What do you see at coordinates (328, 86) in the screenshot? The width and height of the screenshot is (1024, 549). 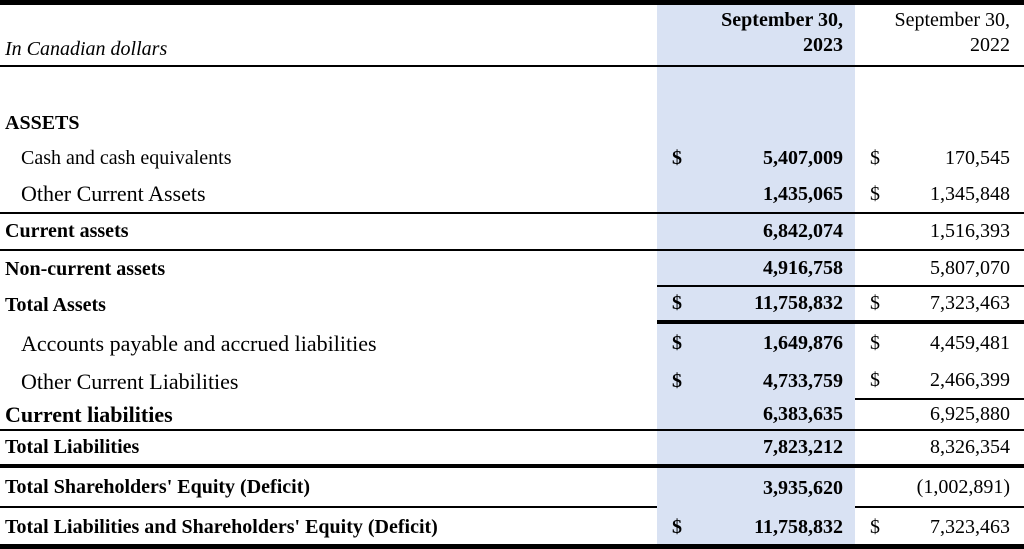 I see `row-label` at bounding box center [328, 86].